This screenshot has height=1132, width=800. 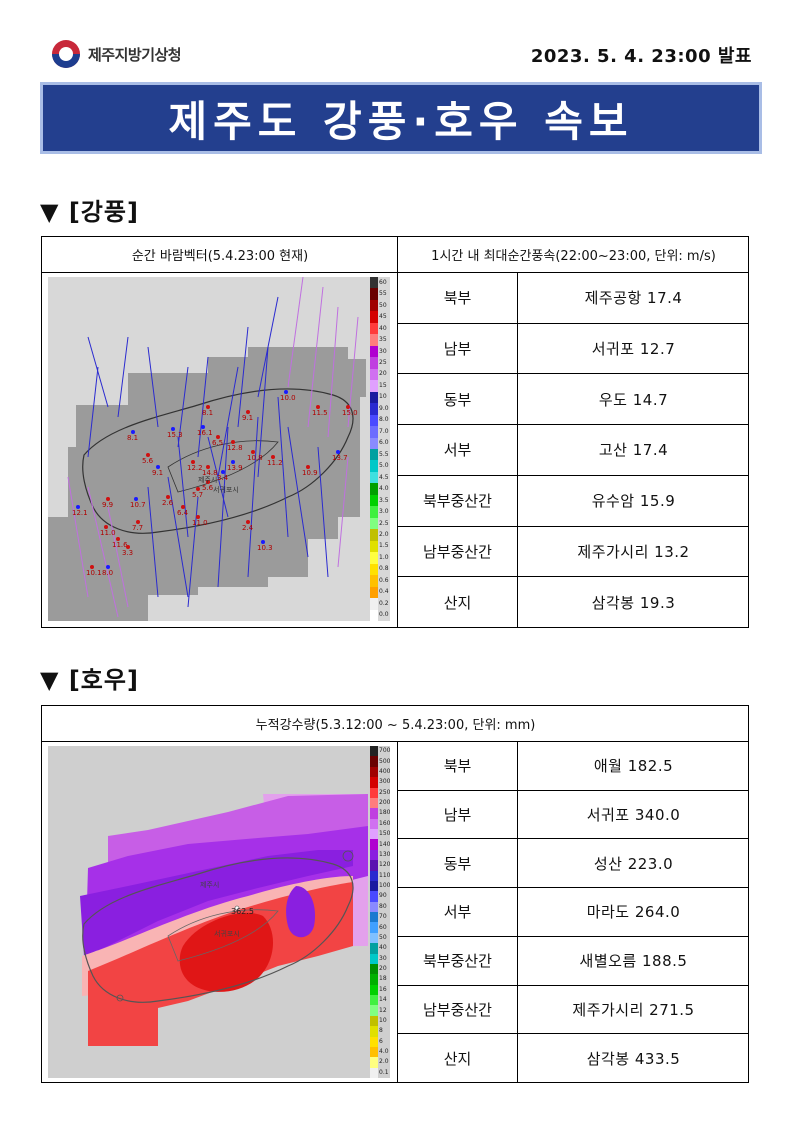 What do you see at coordinates (395, 724) in the screenshot?
I see `rain-caption: 누적강수량(5.3.12:00 ~ 5.4.23:00, 단위: mm)` at bounding box center [395, 724].